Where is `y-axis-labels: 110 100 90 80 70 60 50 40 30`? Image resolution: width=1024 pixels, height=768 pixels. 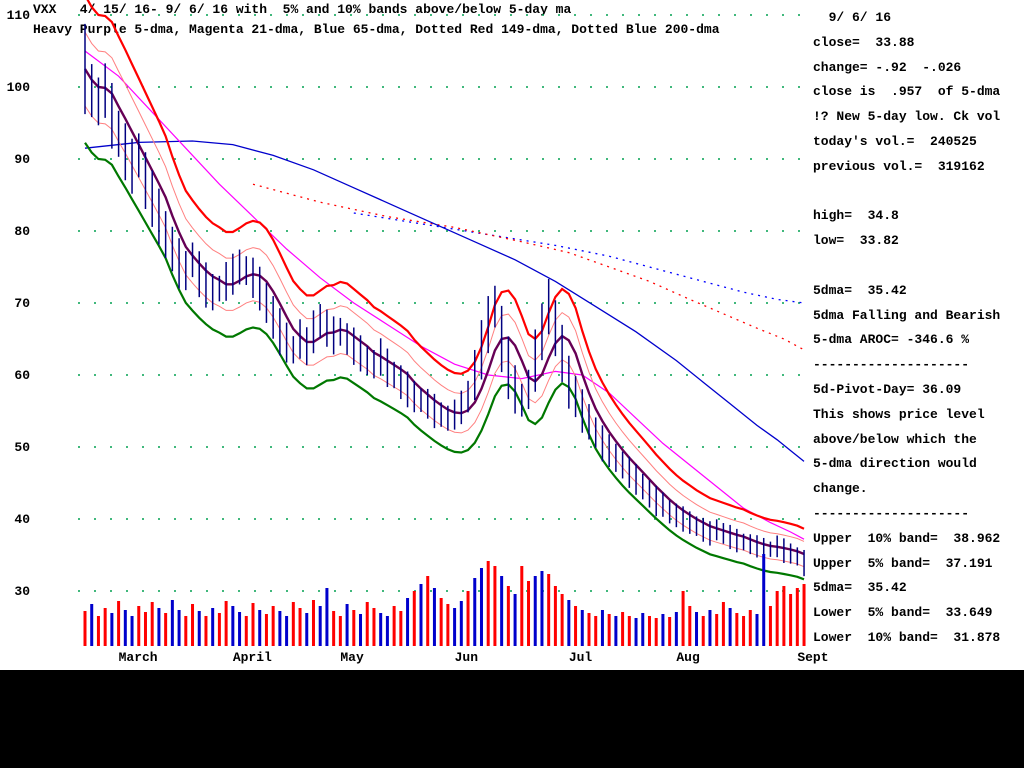 y-axis-labels: 110 100 90 80 70 60 50 40 30 is located at coordinates (19, 303).